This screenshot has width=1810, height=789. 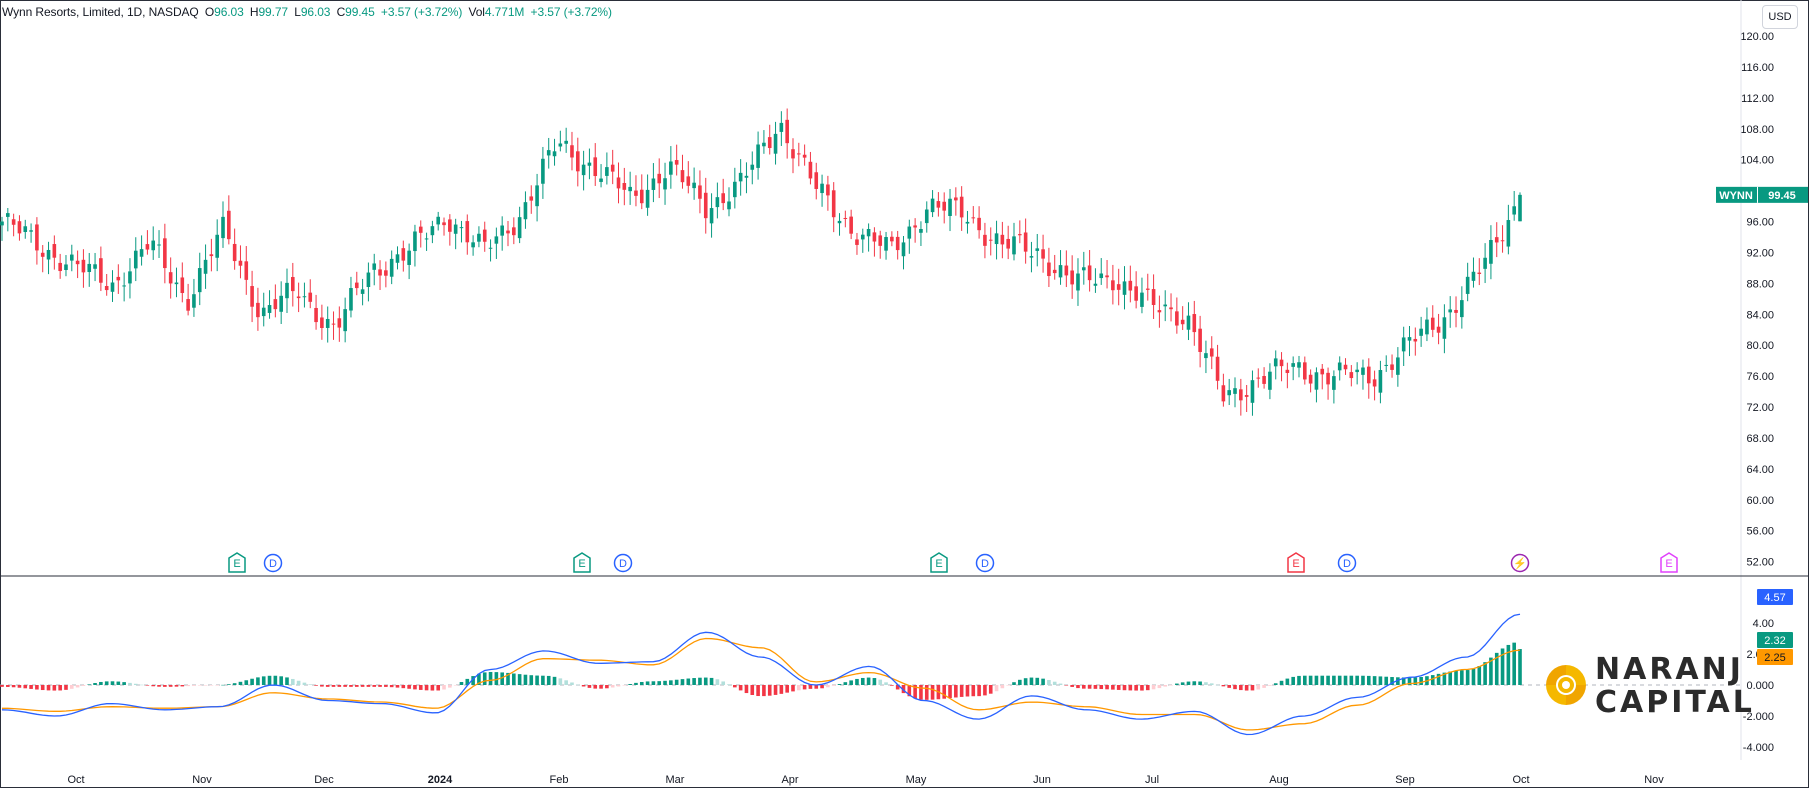 What do you see at coordinates (1774, 658) in the screenshot?
I see `macd-value-label: 2.25` at bounding box center [1774, 658].